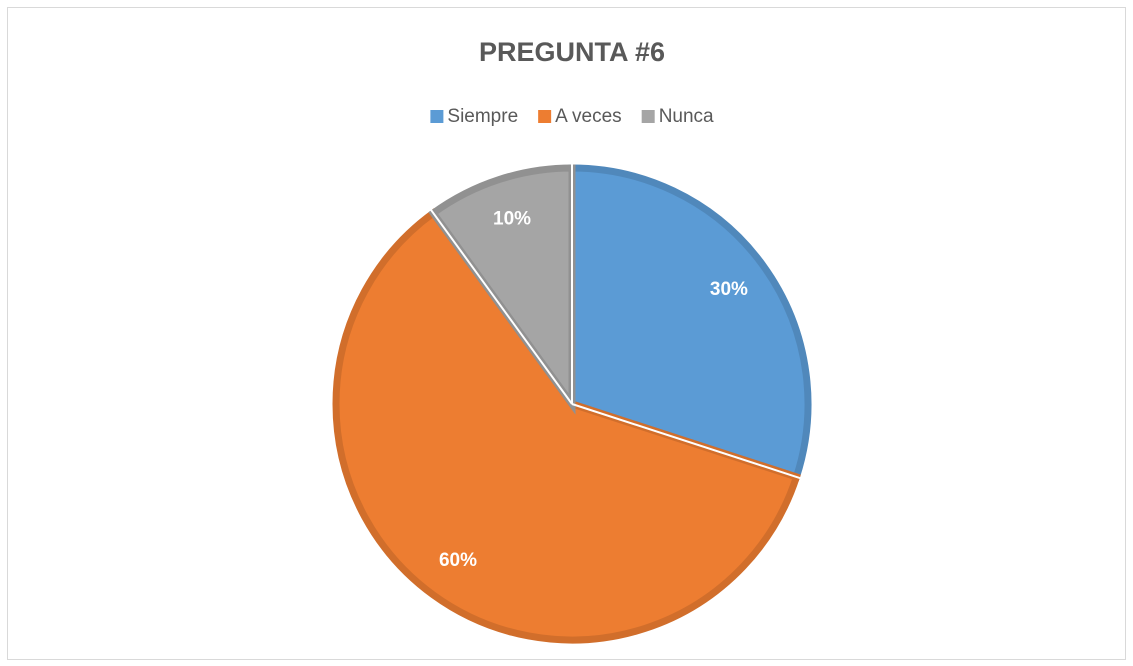 The width and height of the screenshot is (1133, 666). Describe the element at coordinates (512, 219) in the screenshot. I see `data-label: 10%` at that location.